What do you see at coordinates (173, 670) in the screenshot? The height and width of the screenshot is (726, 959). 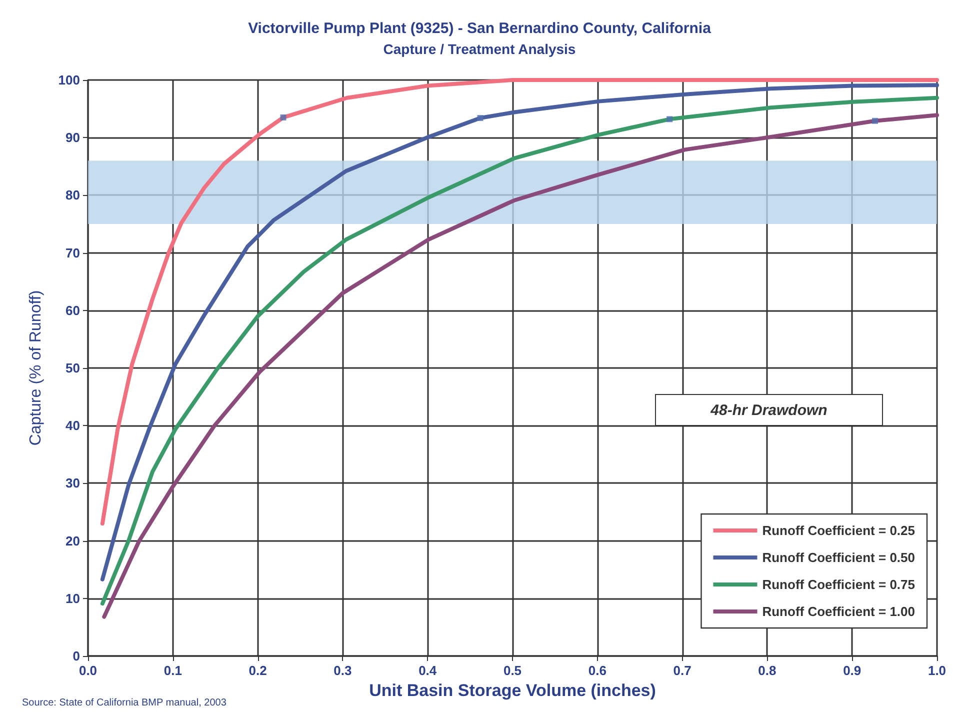 I see `x-tick-label: 0.1` at bounding box center [173, 670].